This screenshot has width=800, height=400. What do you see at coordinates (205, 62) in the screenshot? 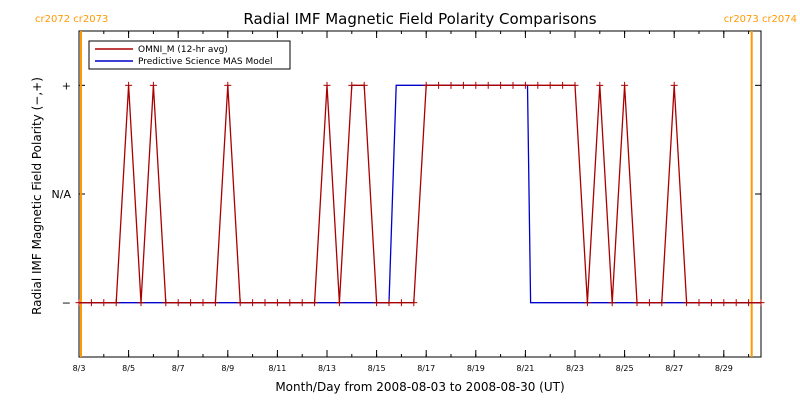
I see `legend-label-mas: Predictive Science MAS Model` at bounding box center [205, 62].